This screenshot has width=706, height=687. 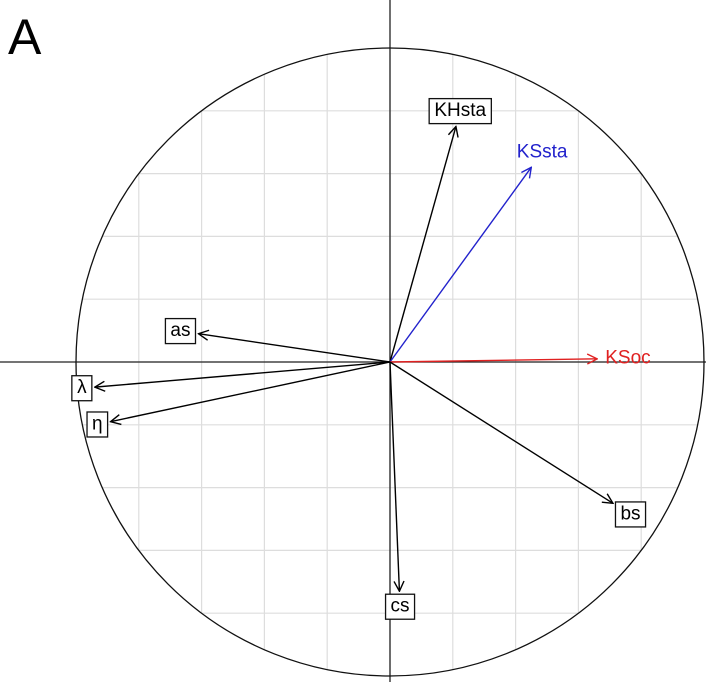 I want to click on vector-label: KSsta, so click(x=542, y=151).